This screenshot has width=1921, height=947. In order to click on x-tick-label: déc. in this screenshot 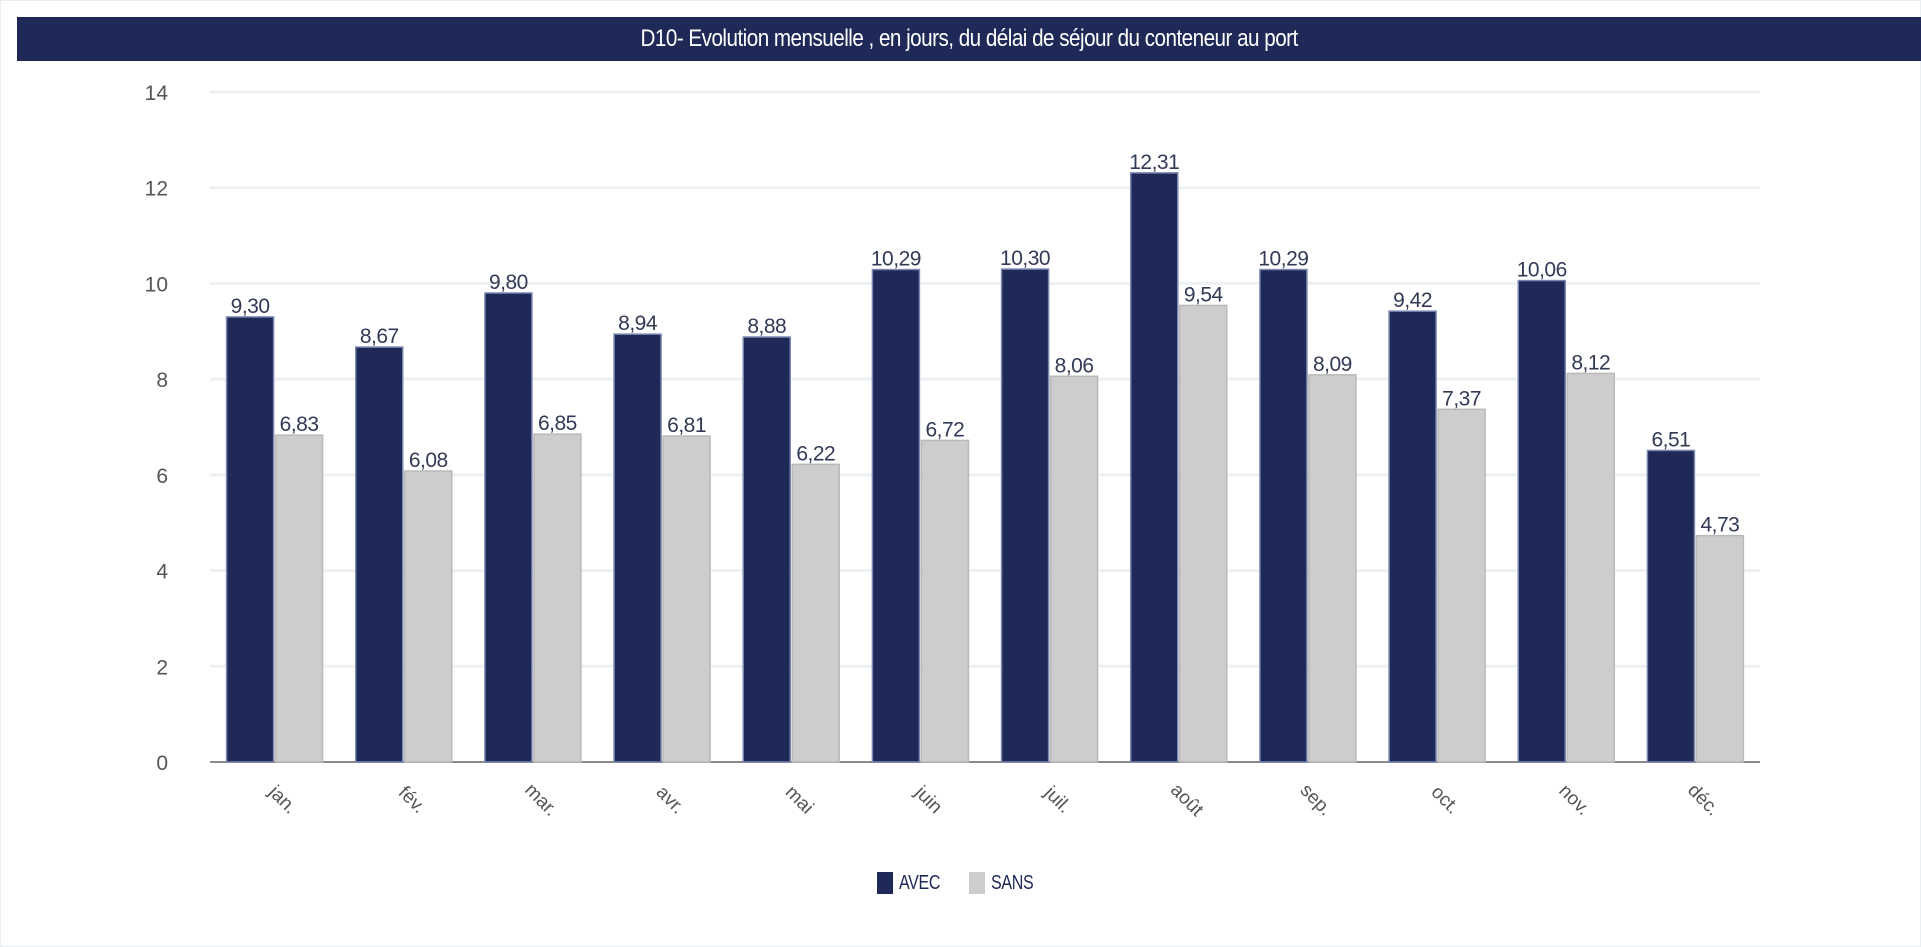, I will do `click(1703, 800)`.